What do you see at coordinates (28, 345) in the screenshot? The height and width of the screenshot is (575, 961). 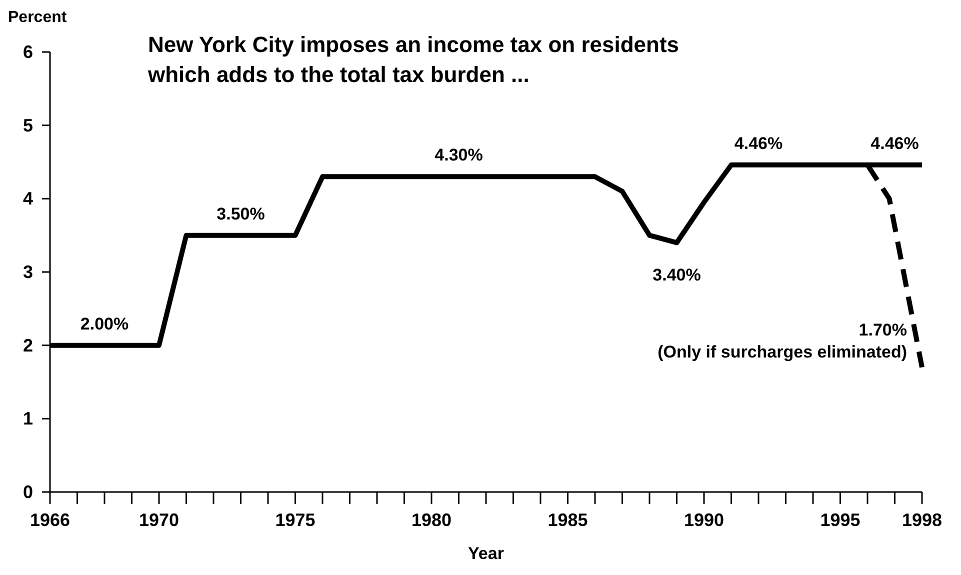 I see `y-tick-label: 2` at bounding box center [28, 345].